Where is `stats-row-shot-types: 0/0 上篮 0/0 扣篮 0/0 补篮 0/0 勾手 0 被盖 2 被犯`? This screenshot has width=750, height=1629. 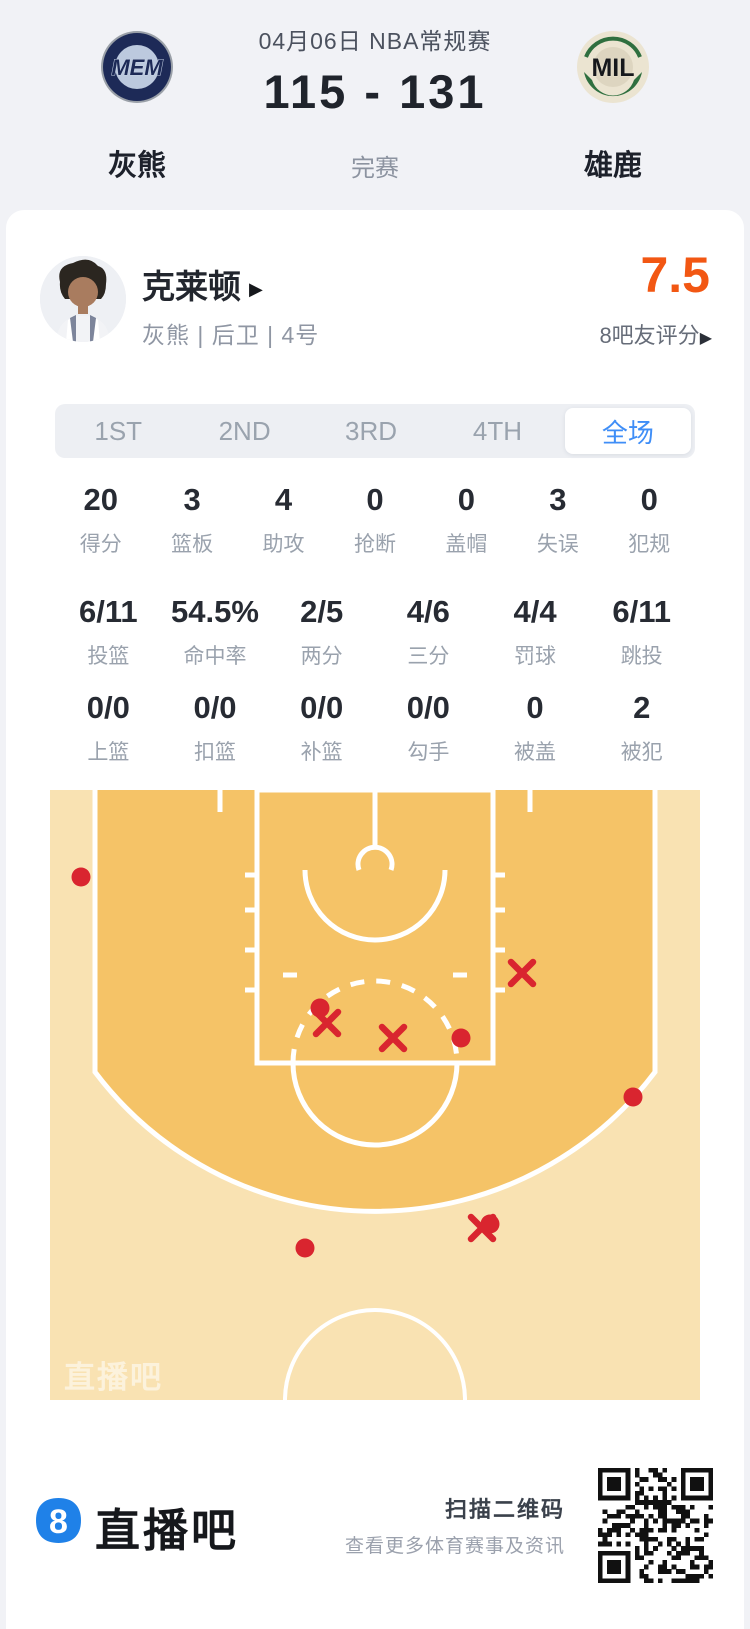
stats-row-shot-types: 0/0 上篮 0/0 扣篮 0/0 补篮 0/0 勾手 0 被盖 2 被犯 is located at coordinates (375, 728).